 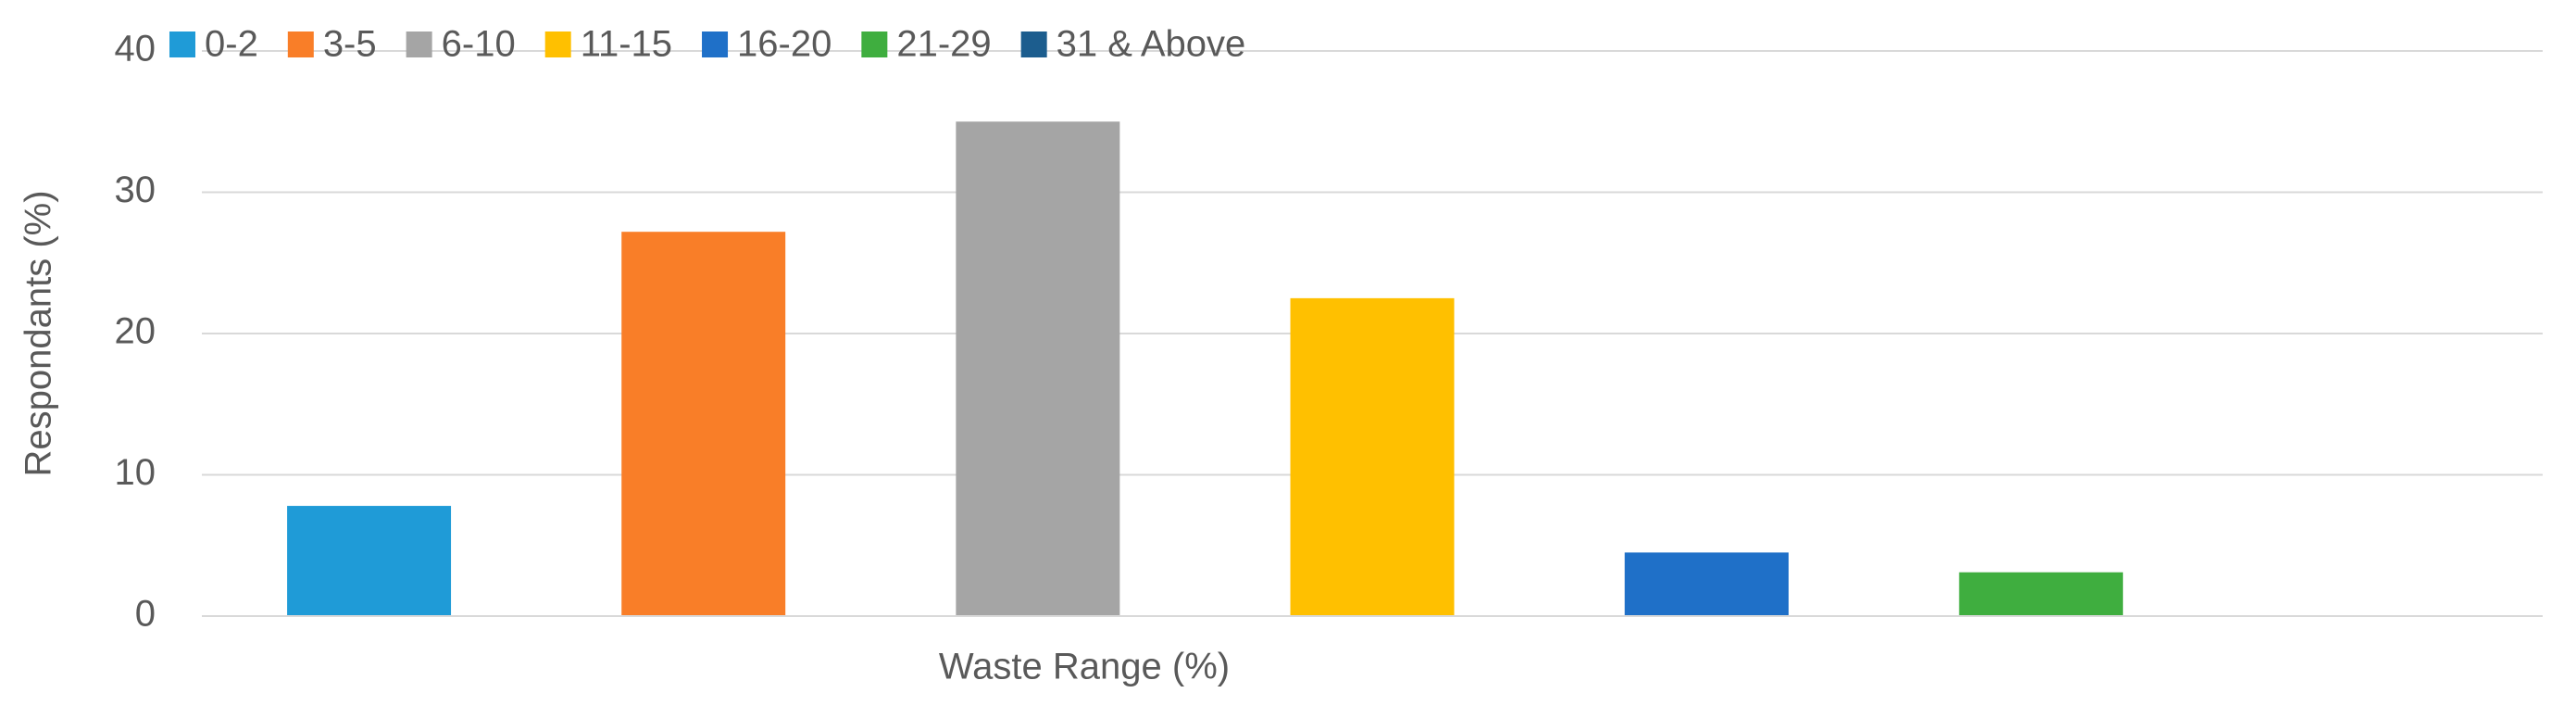 I want to click on legend-label: 21-29, so click(x=944, y=44).